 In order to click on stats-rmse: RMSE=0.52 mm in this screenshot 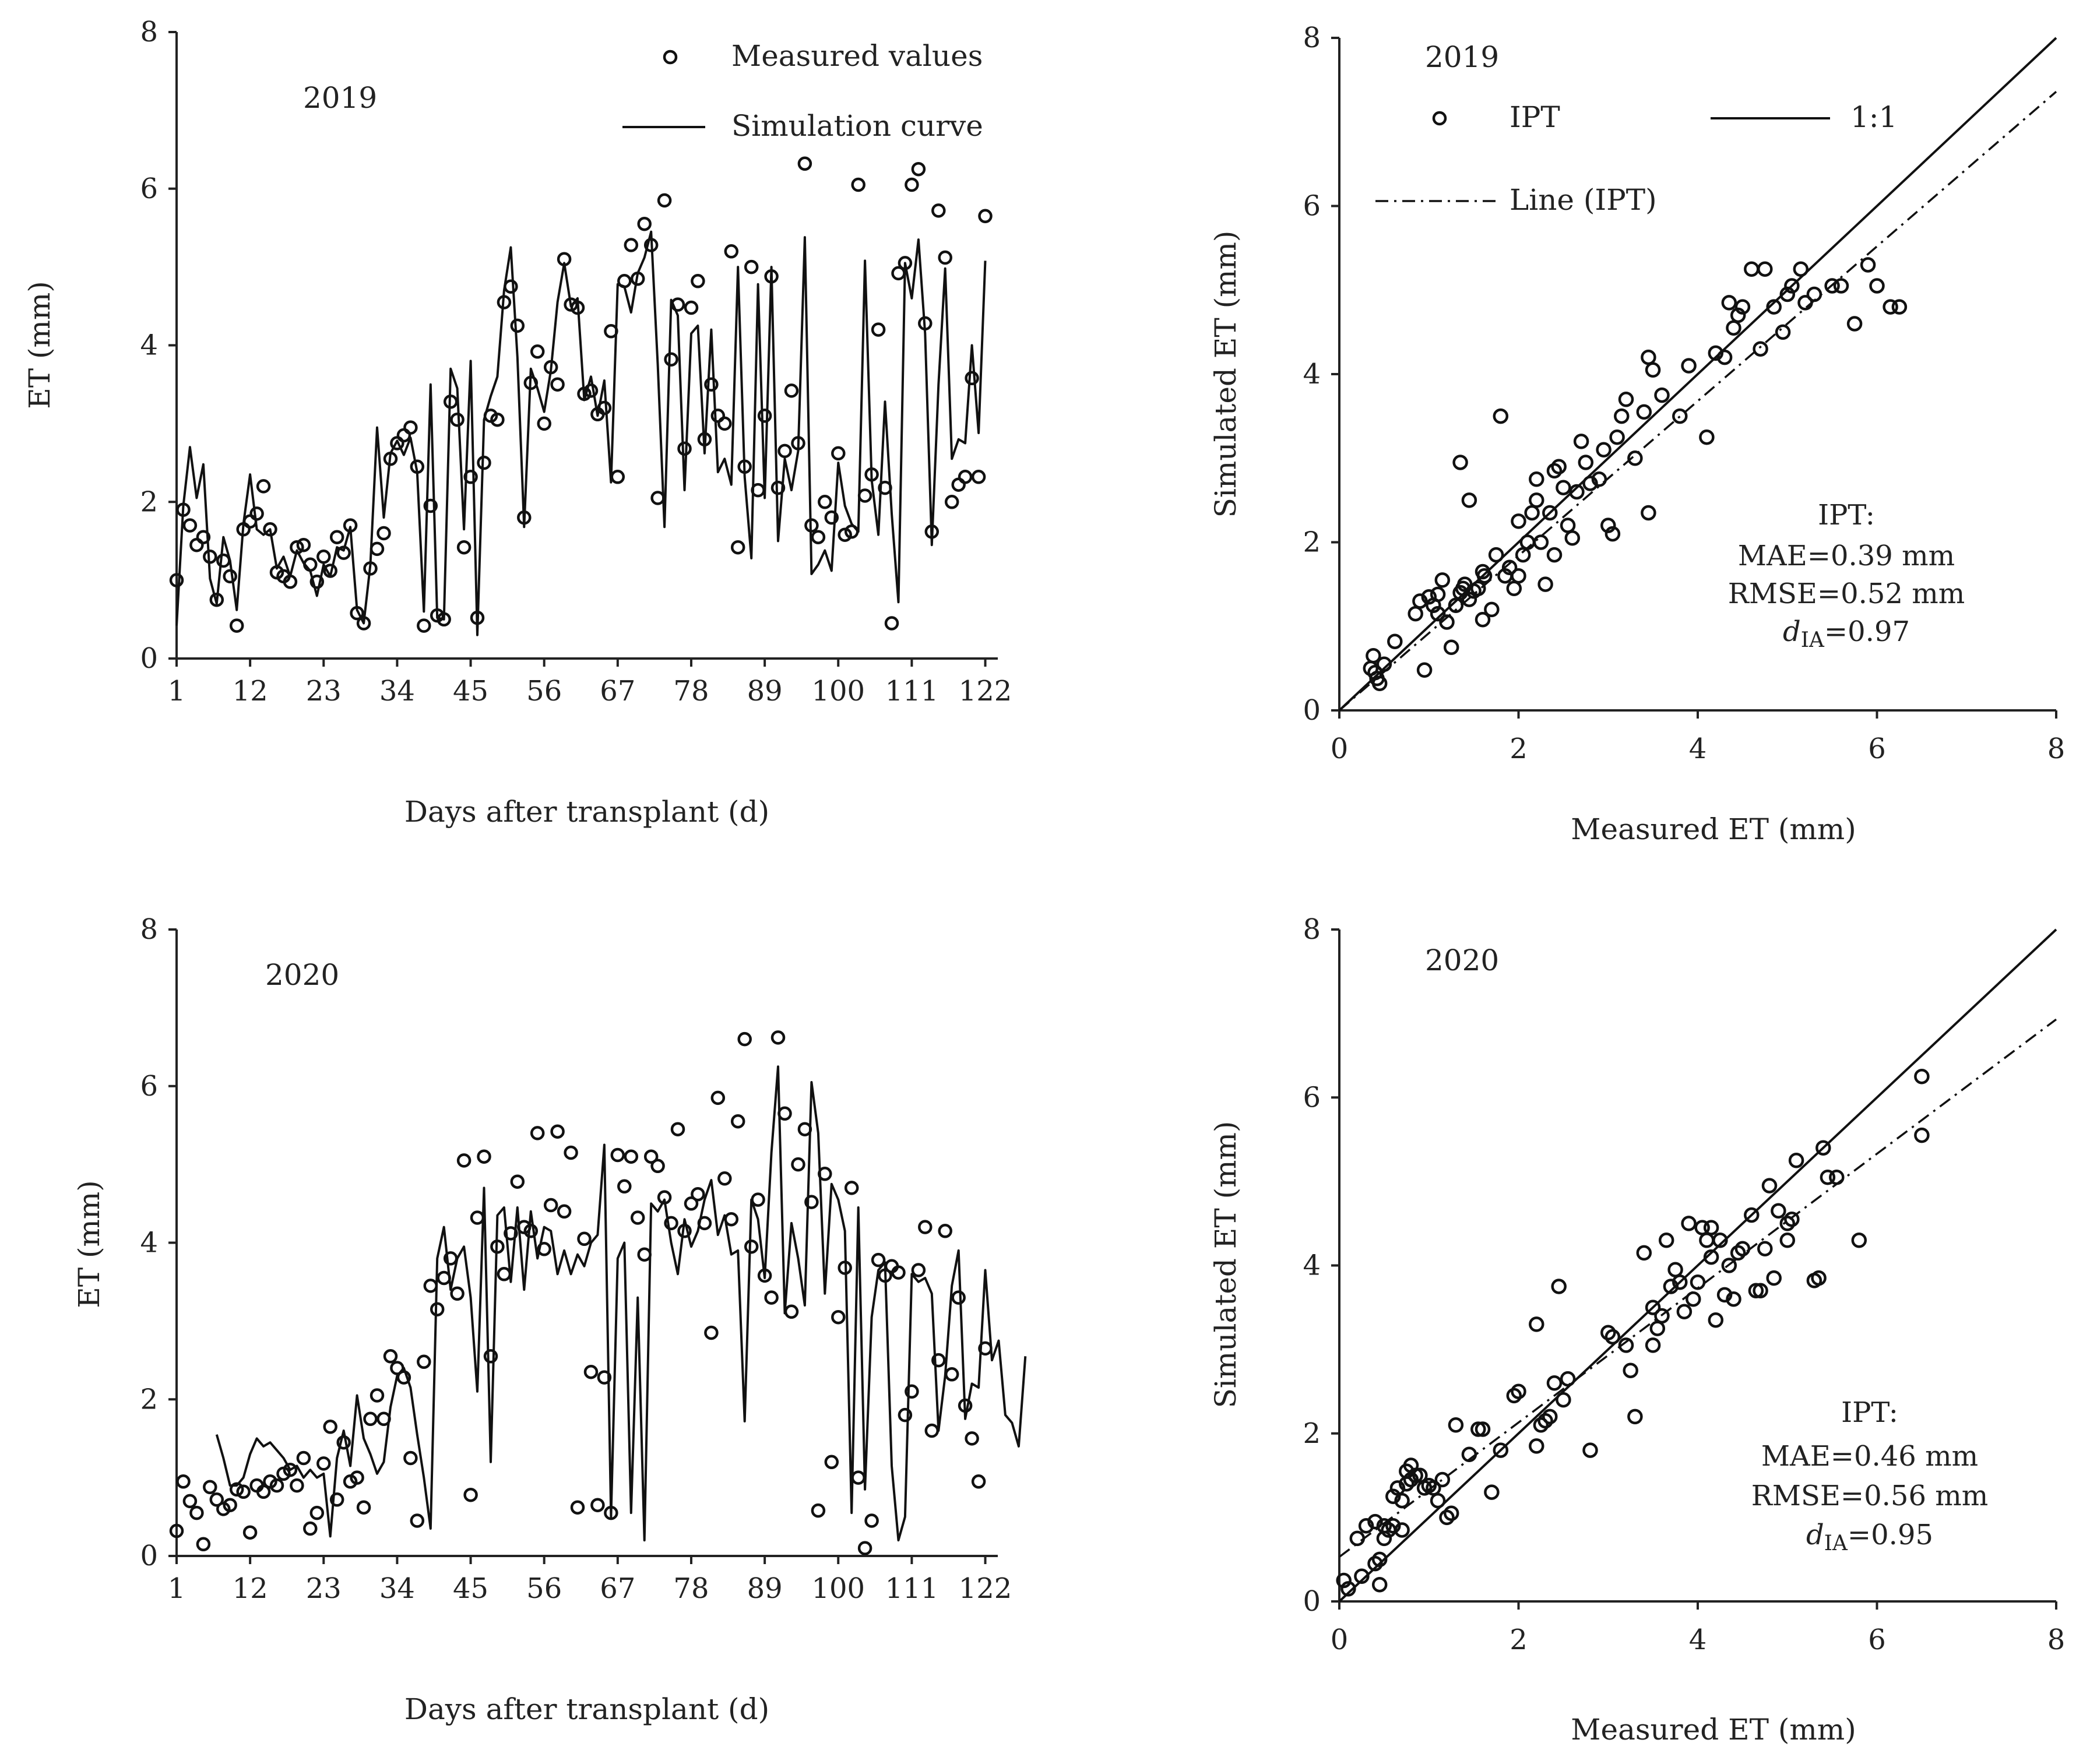, I will do `click(1846, 594)`.